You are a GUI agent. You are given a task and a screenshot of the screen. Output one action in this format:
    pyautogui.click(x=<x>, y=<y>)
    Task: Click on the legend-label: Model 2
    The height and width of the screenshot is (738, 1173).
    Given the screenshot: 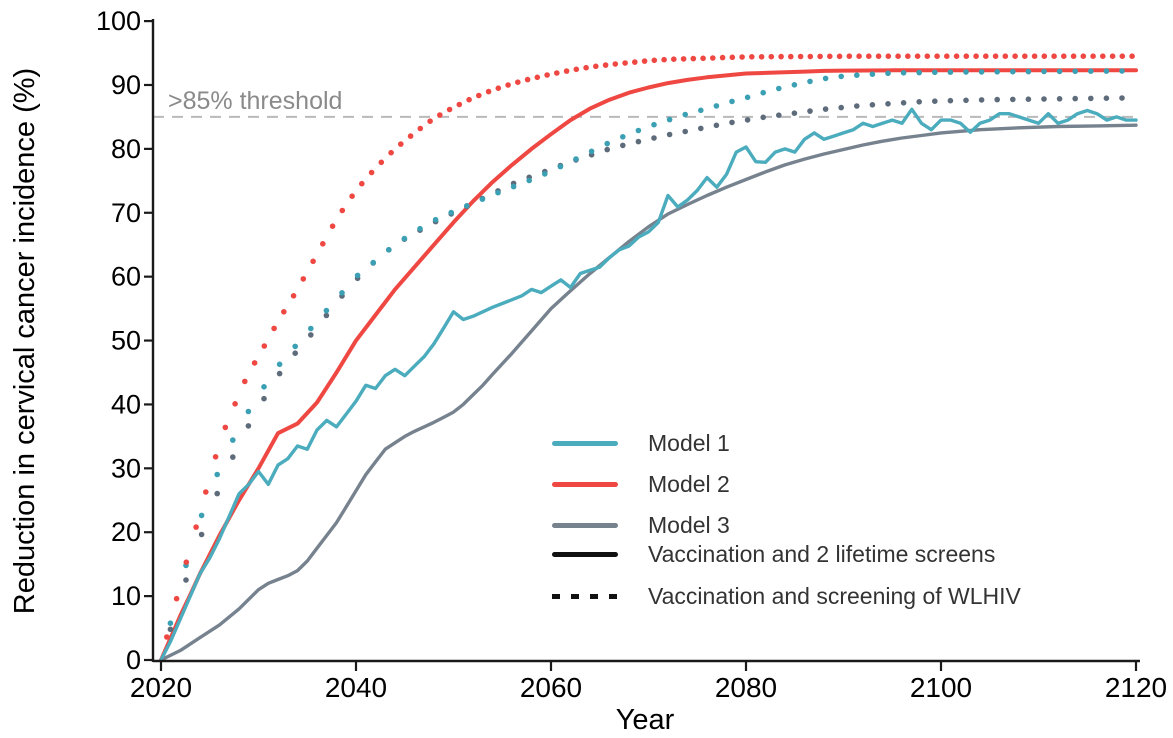 What is the action you would take?
    pyautogui.click(x=689, y=483)
    